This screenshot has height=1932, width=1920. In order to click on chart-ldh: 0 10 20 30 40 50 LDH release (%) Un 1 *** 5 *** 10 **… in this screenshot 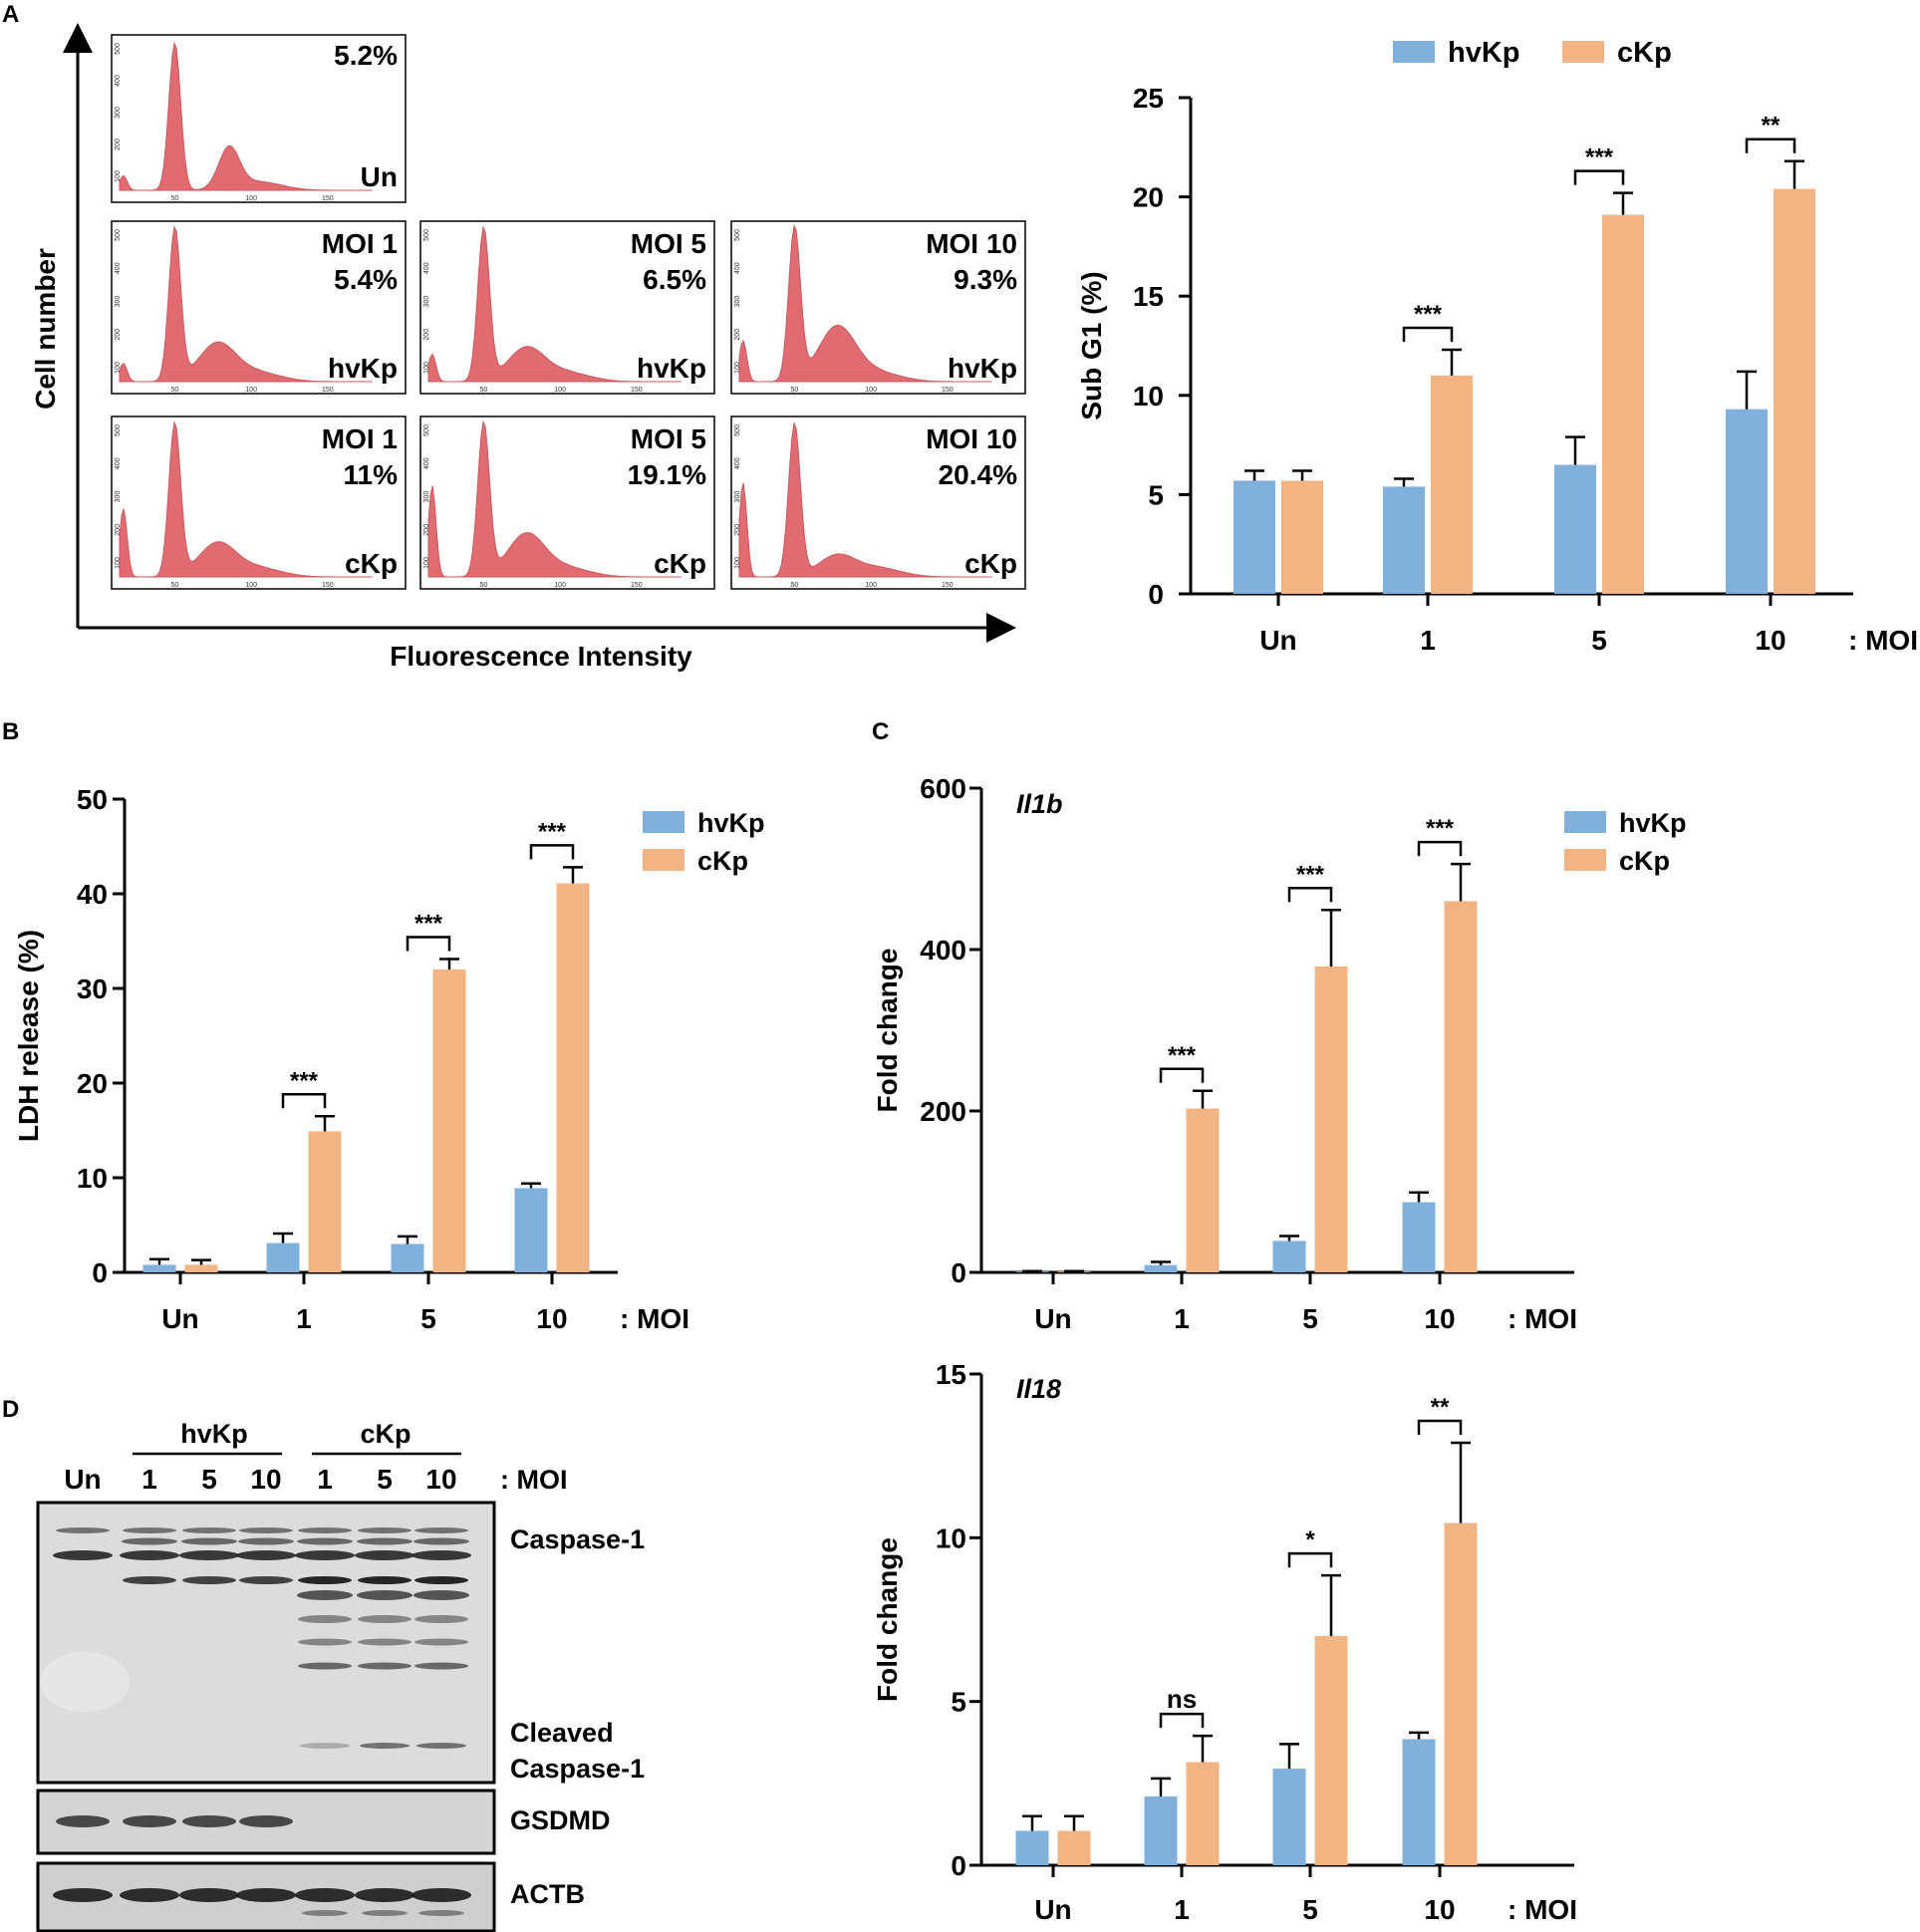, I will do `click(389, 1059)`.